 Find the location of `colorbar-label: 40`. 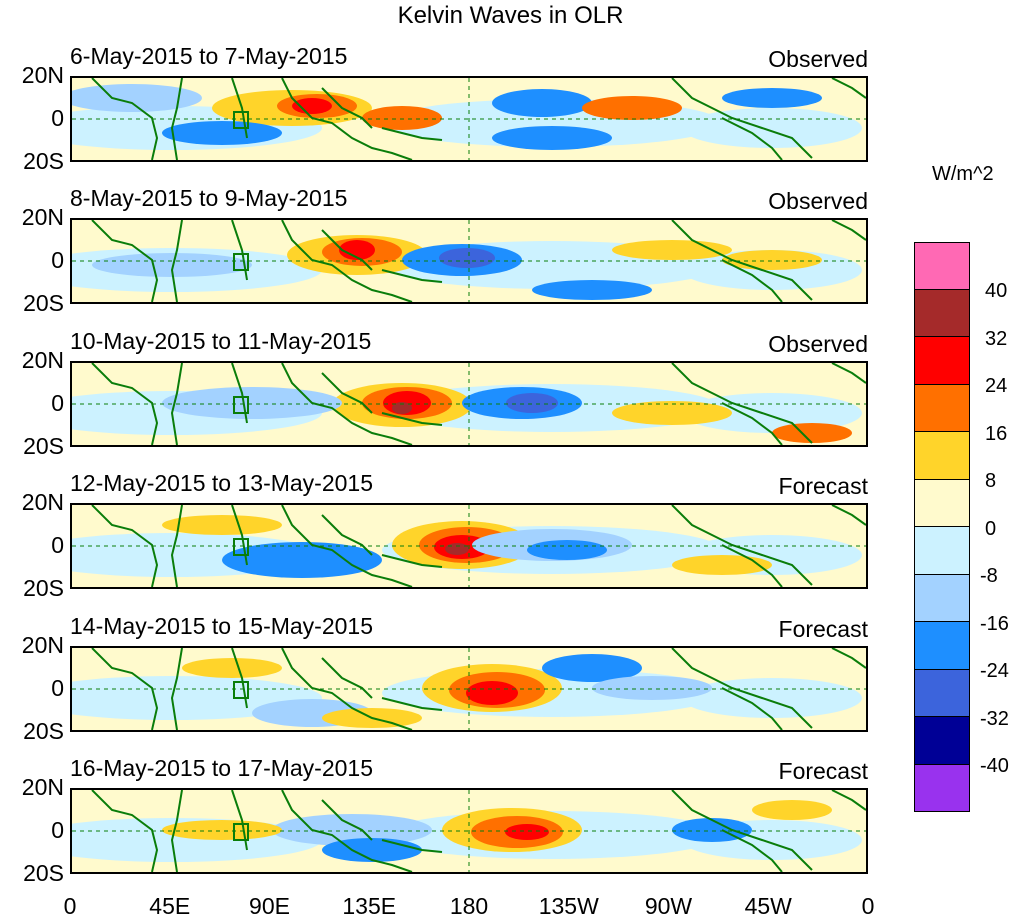

colorbar-label: 40 is located at coordinates (996, 291).